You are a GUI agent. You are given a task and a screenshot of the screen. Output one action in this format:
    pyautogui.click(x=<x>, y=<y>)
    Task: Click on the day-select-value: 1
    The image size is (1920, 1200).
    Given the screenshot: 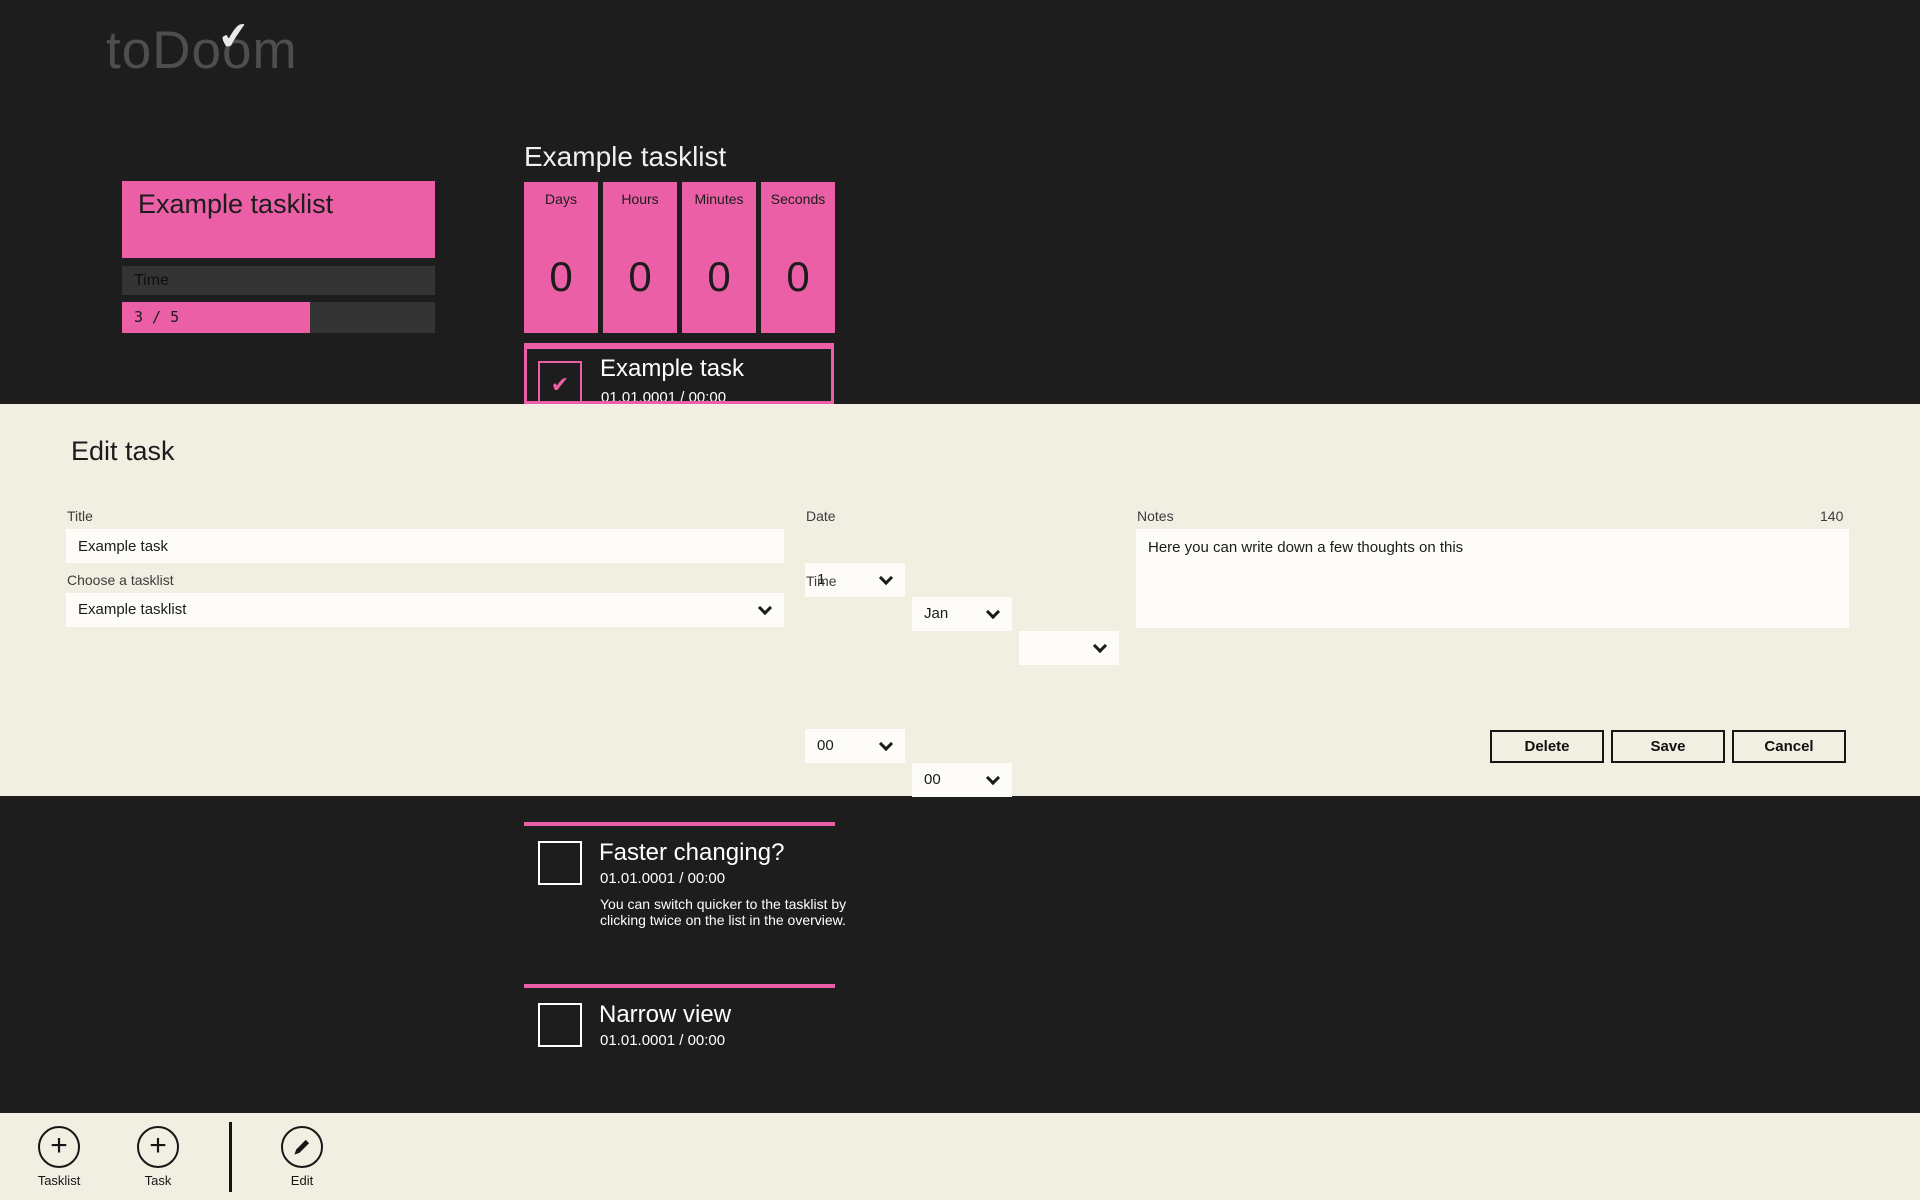 What is the action you would take?
    pyautogui.click(x=821, y=579)
    